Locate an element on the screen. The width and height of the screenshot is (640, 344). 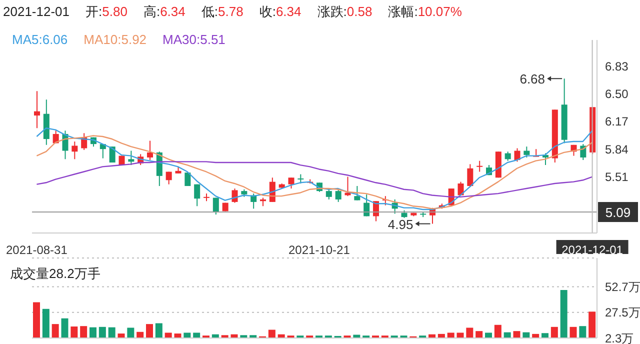
y-tick-label: 5.84 is located at coordinates (617, 149).